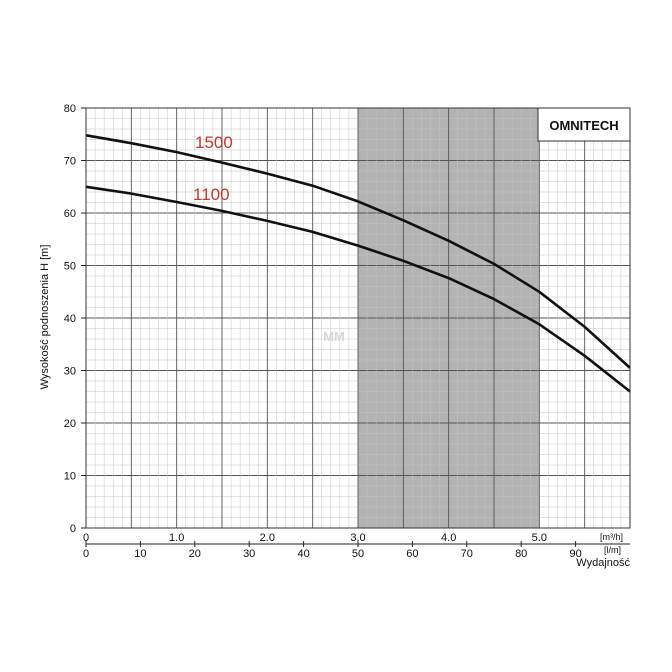 The image size is (672, 672). I want to click on y-tick-label: 0, so click(73, 529).